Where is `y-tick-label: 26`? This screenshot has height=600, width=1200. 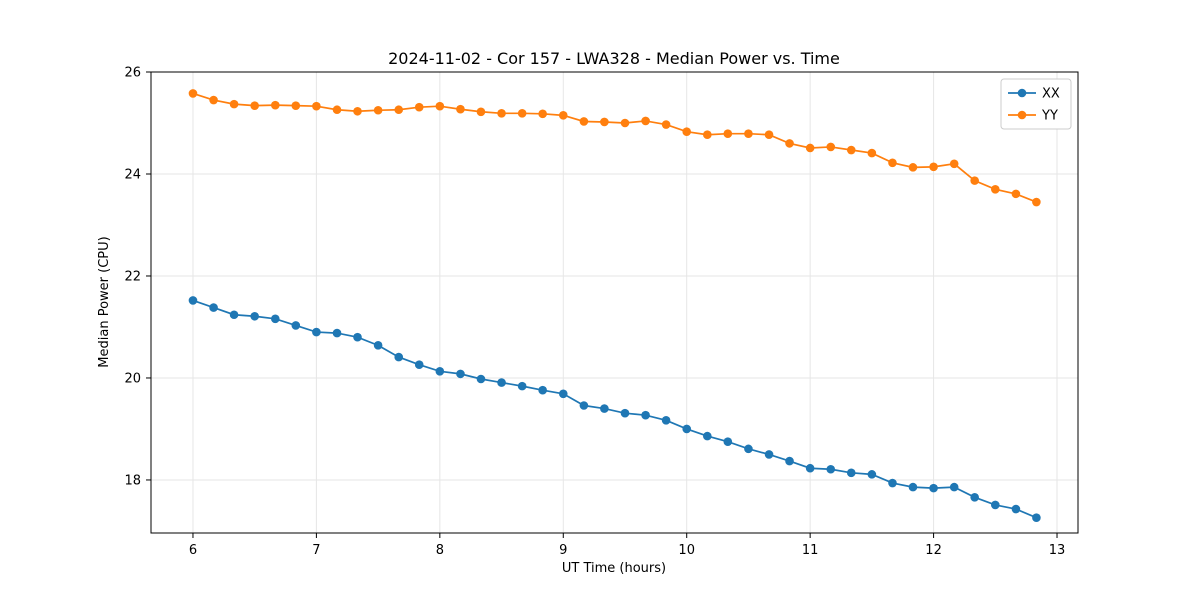 y-tick-label: 26 is located at coordinates (132, 73).